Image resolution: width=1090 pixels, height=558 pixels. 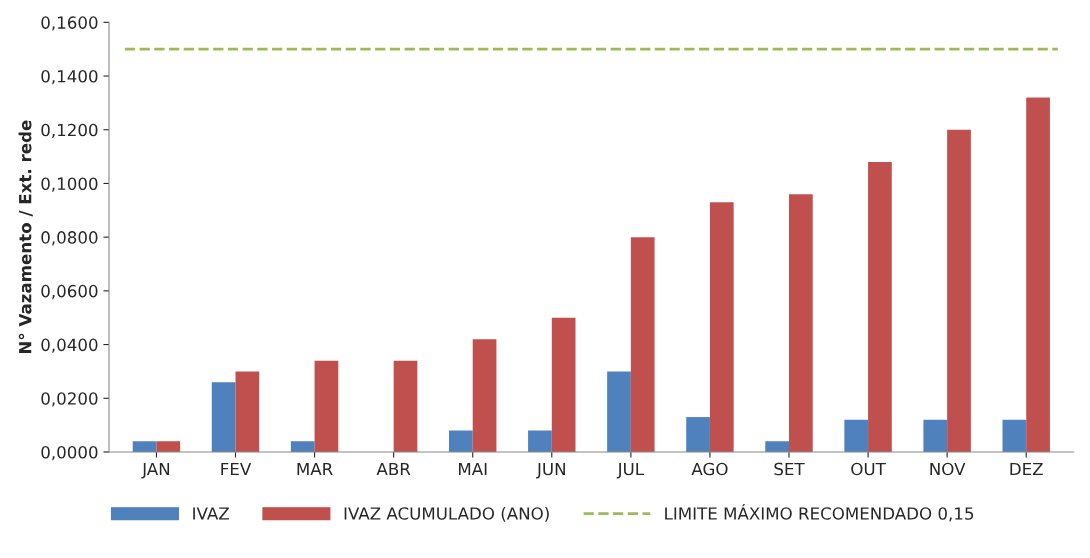 What do you see at coordinates (69, 399) in the screenshot?
I see `y-tick-label: 0,0200` at bounding box center [69, 399].